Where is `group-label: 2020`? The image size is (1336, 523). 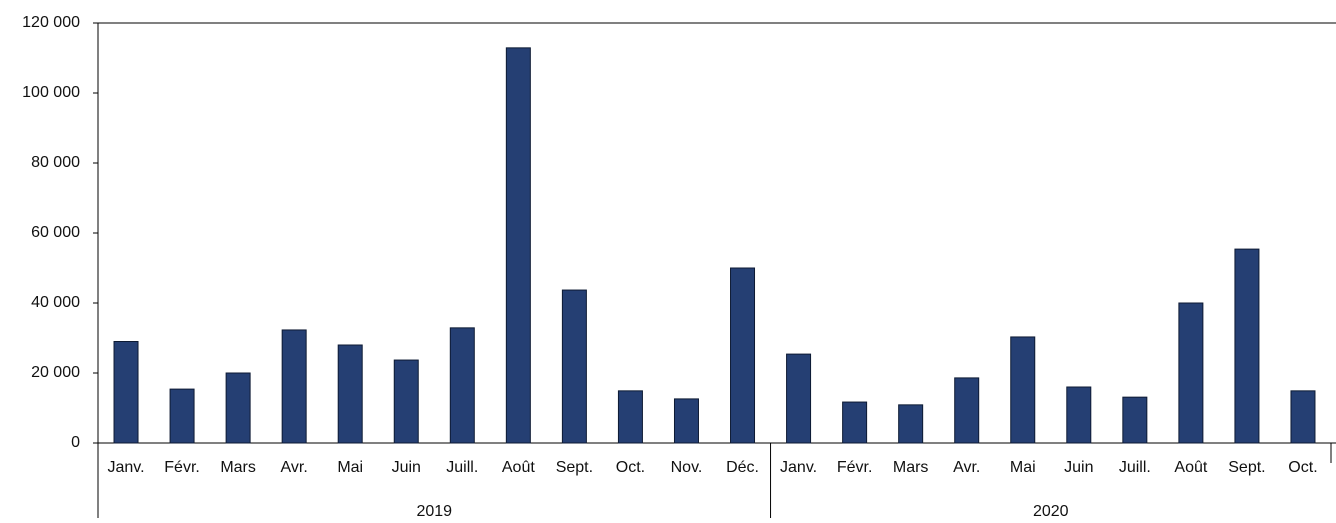 group-label: 2020 is located at coordinates (1051, 511).